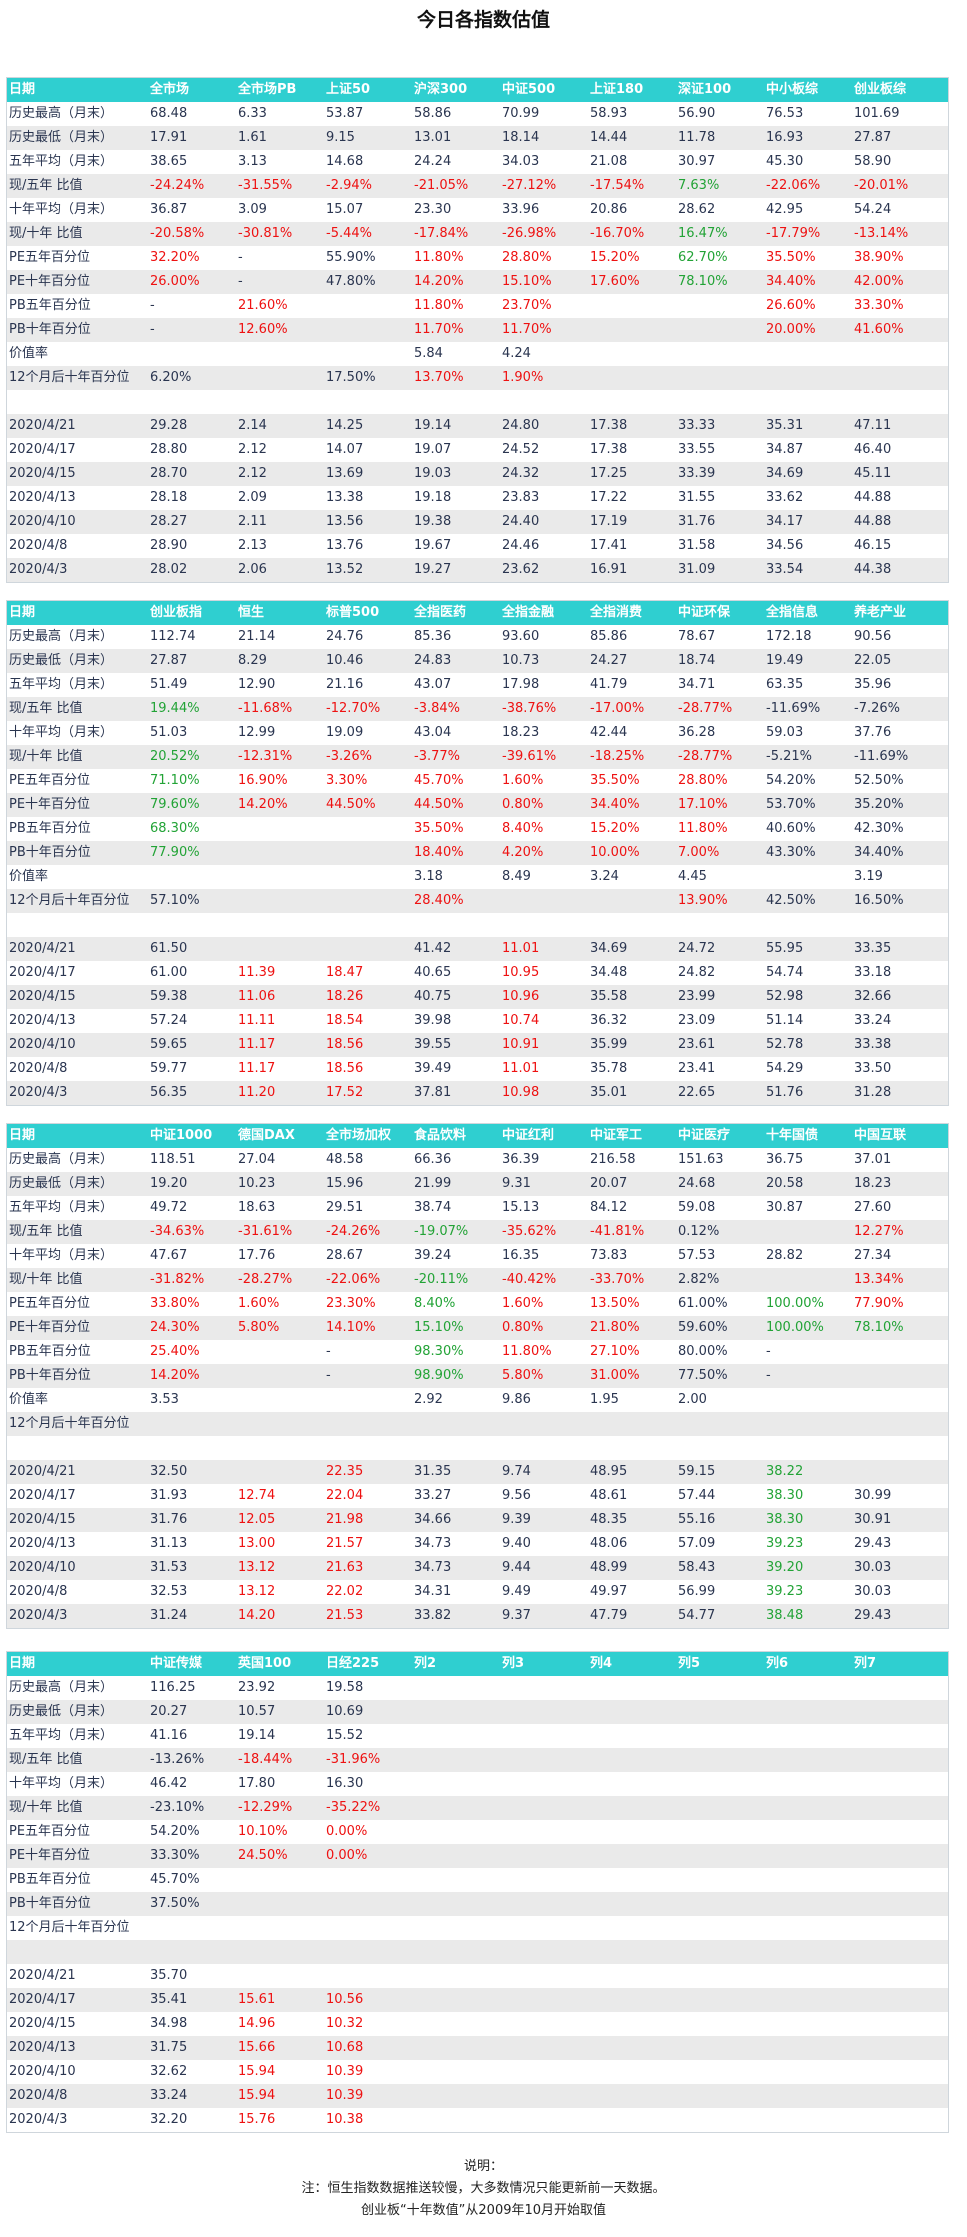 The height and width of the screenshot is (2237, 967). I want to click on table-cell: 44.38, so click(873, 569).